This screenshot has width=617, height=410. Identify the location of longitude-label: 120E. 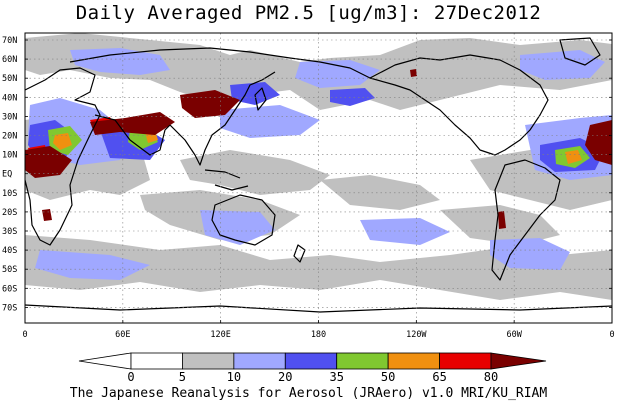
(220, 335).